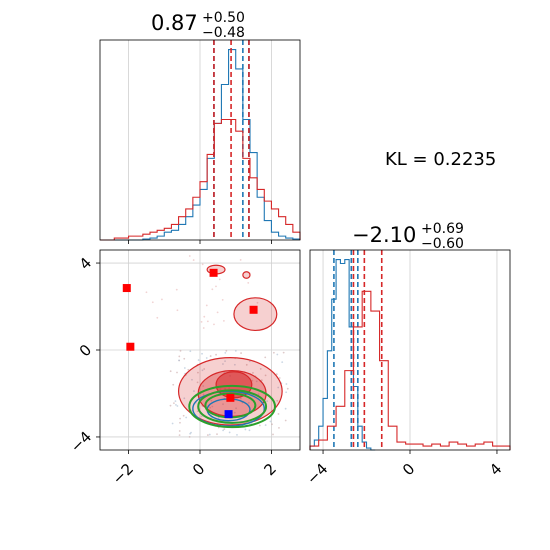  Describe the element at coordinates (85, 350) in the screenshot. I see `y-tick-label: 0` at that location.